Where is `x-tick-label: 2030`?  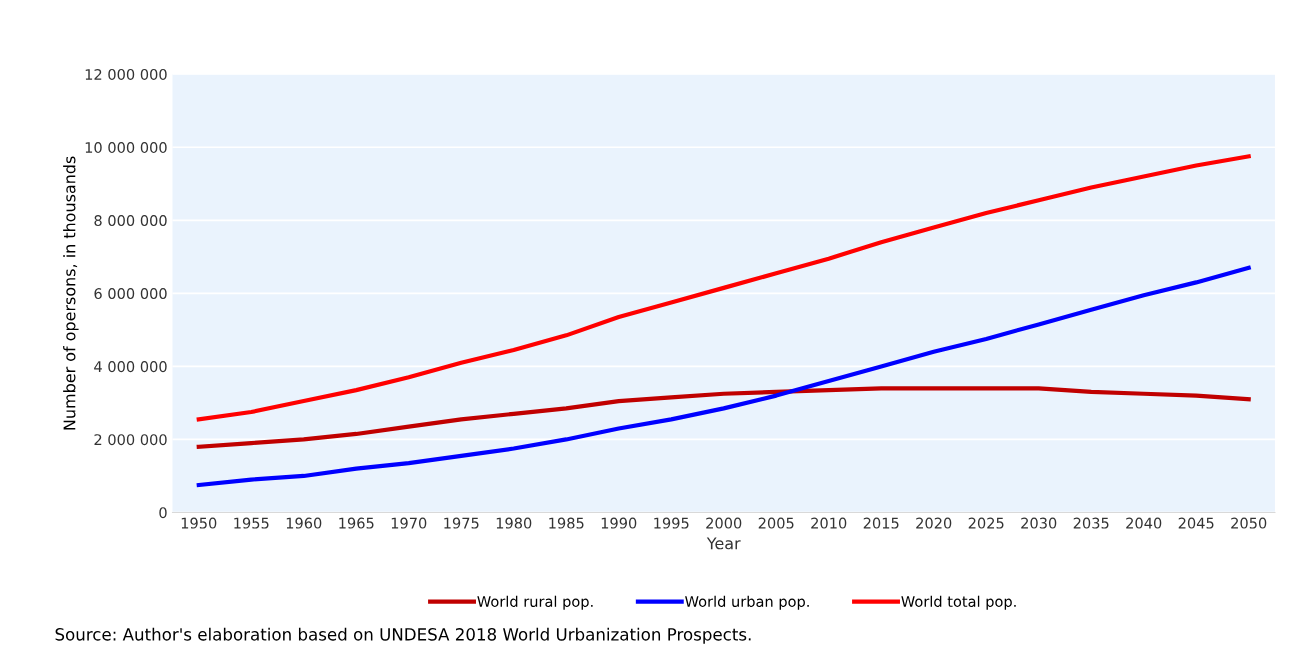
x-tick-label: 2030 is located at coordinates (1039, 523).